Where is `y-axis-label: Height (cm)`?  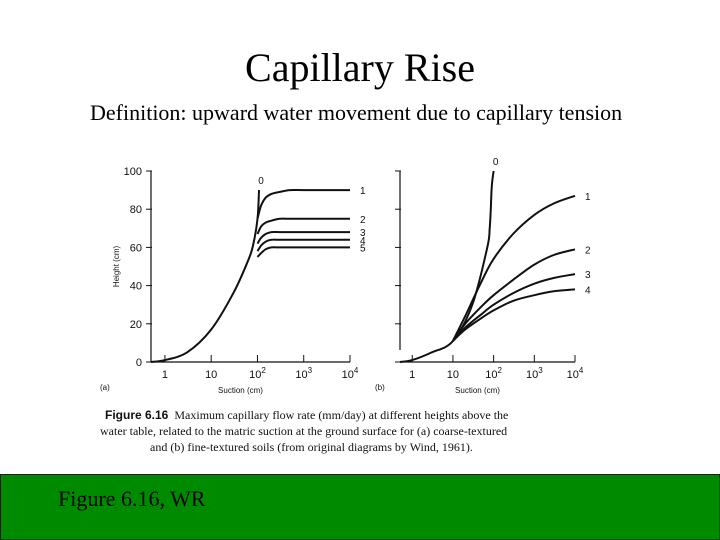 y-axis-label: Height (cm) is located at coordinates (116, 266).